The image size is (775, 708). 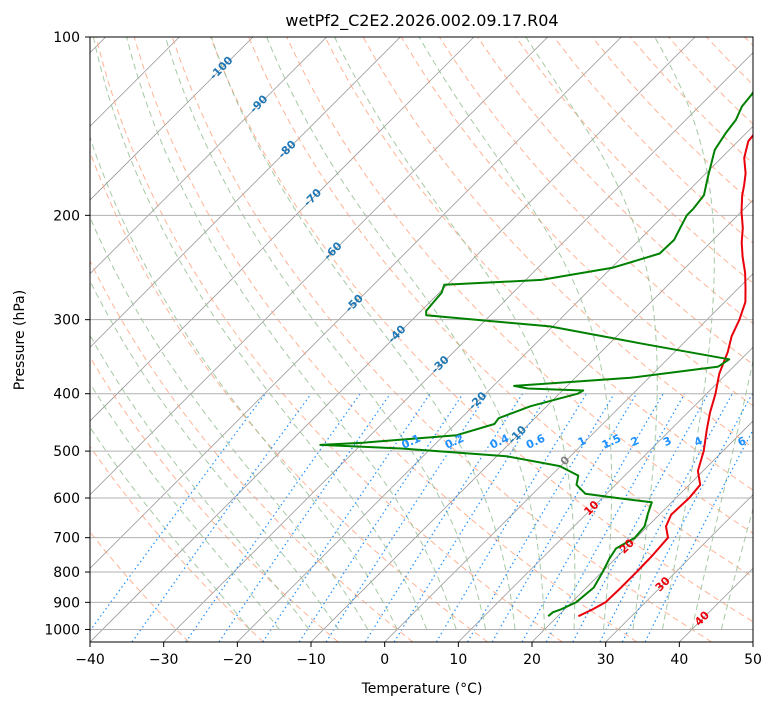 What do you see at coordinates (66, 603) in the screenshot?
I see `y-tick-label: 900` at bounding box center [66, 603].